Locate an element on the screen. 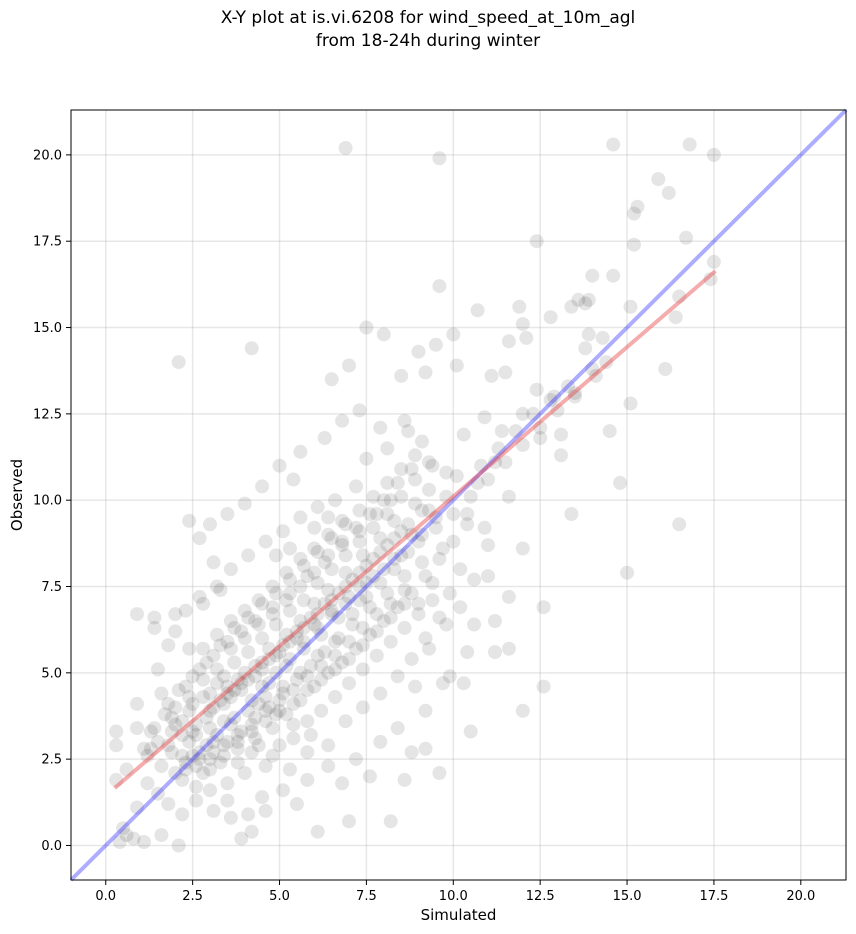 This screenshot has height=934, width=856. y-tick-label: 10.0 is located at coordinates (47, 501).